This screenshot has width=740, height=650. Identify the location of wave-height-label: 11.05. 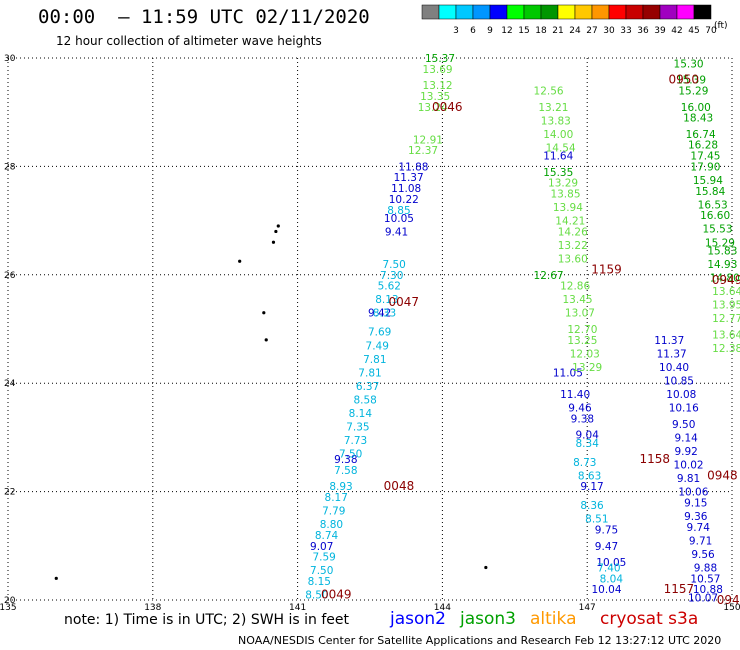
(568, 373).